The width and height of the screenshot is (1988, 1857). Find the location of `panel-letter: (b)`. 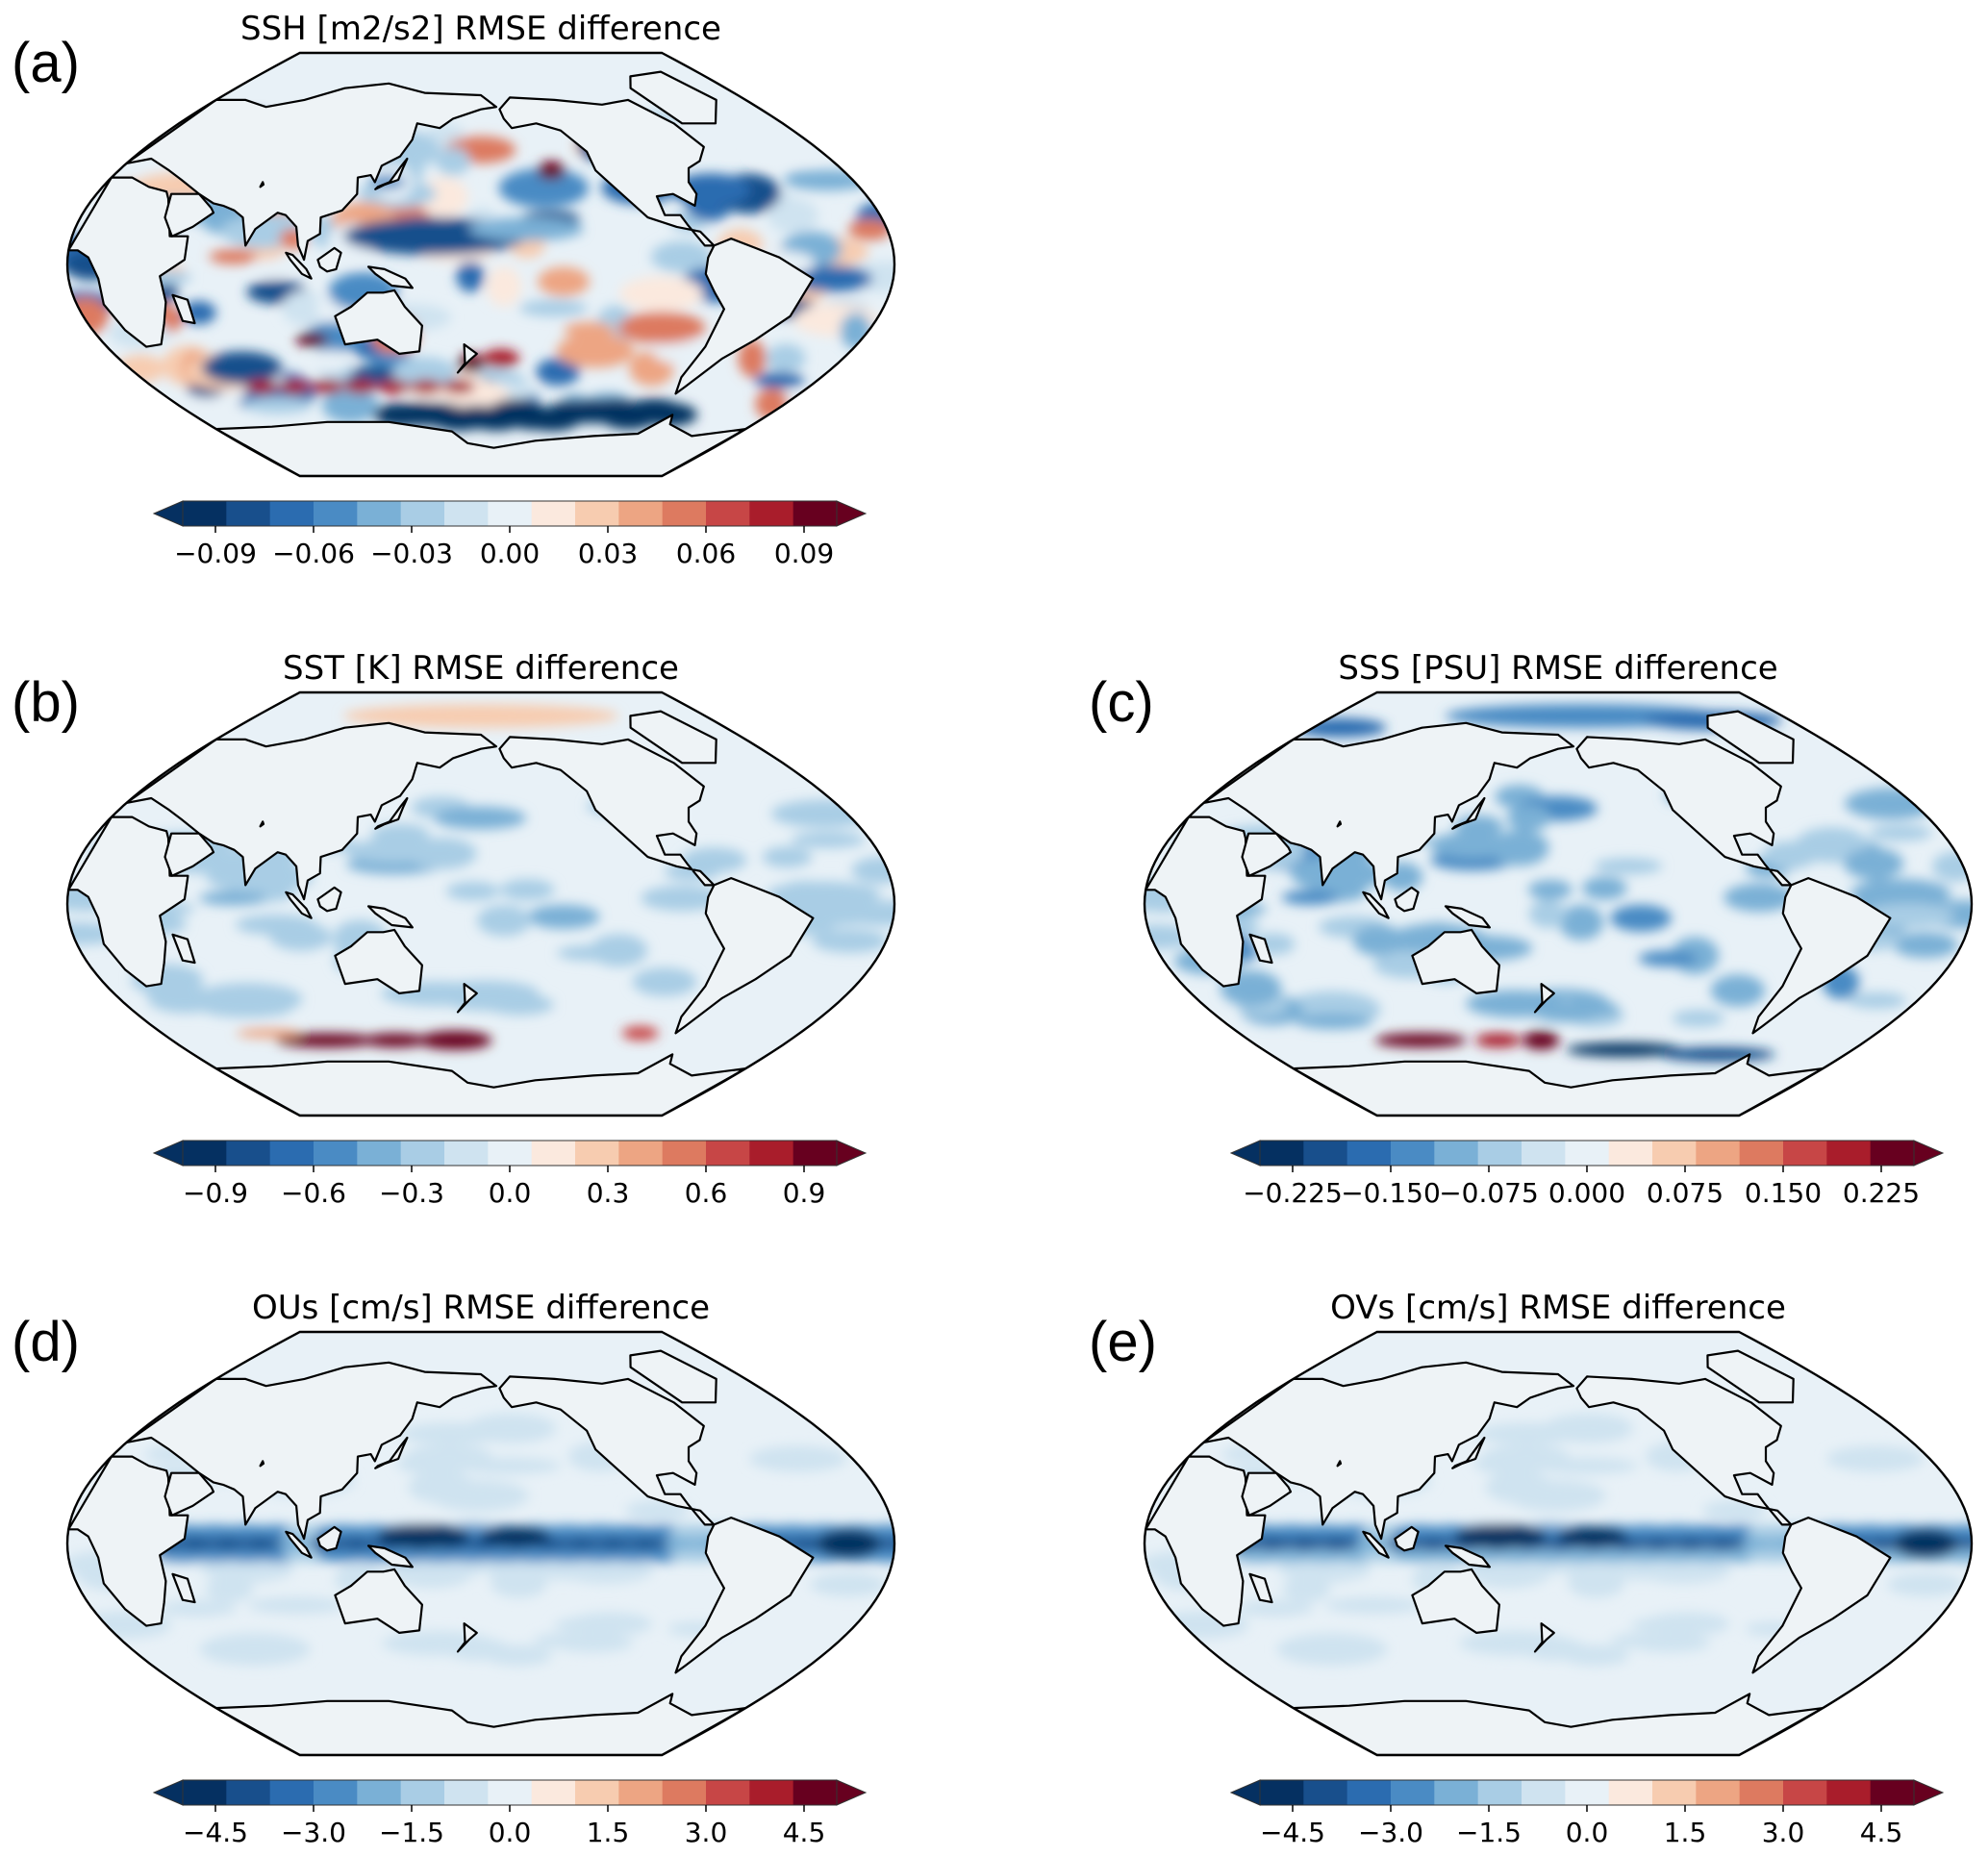

panel-letter: (b) is located at coordinates (46, 702).